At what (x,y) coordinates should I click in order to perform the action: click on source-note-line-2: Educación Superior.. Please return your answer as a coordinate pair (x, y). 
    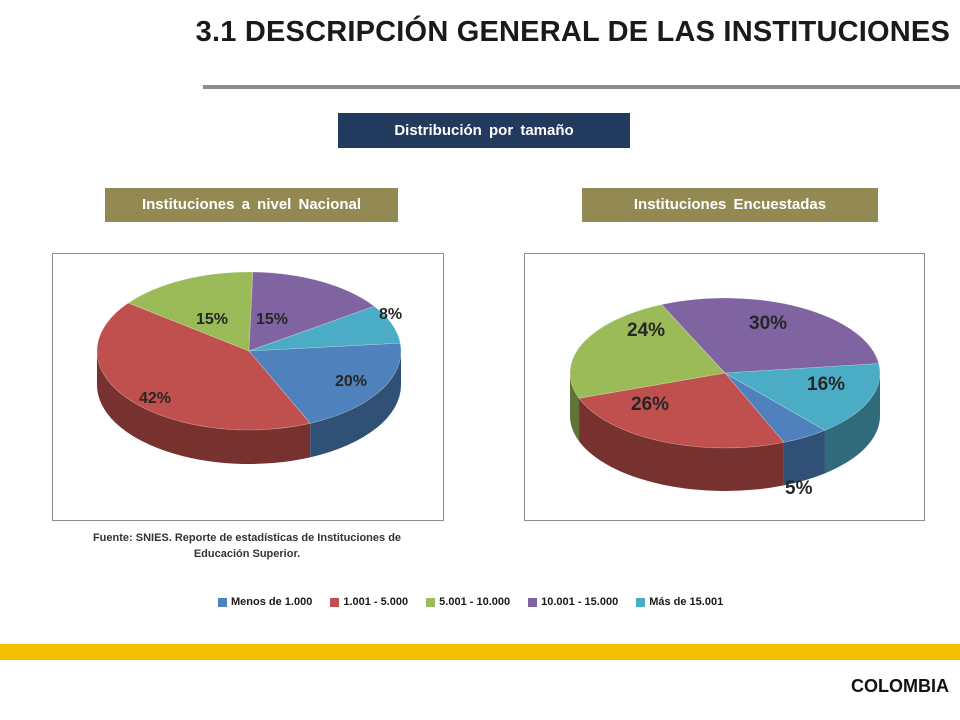
    Looking at the image, I should click on (247, 554).